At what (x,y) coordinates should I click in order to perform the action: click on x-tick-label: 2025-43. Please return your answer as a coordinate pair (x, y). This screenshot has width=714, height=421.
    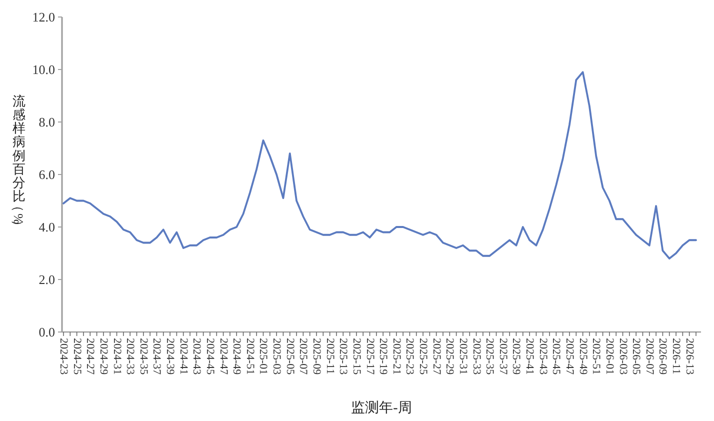
    Looking at the image, I should click on (542, 356).